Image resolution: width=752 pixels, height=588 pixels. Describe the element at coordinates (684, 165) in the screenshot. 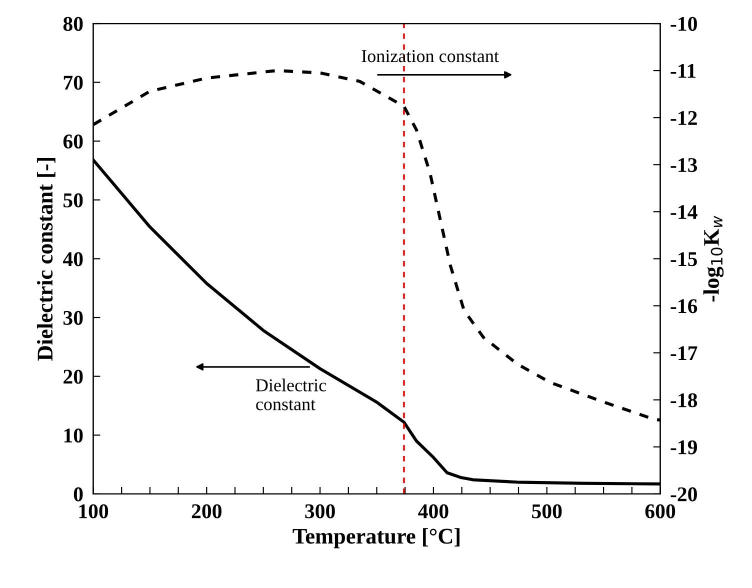

I see `y2-tick-label: -13` at that location.